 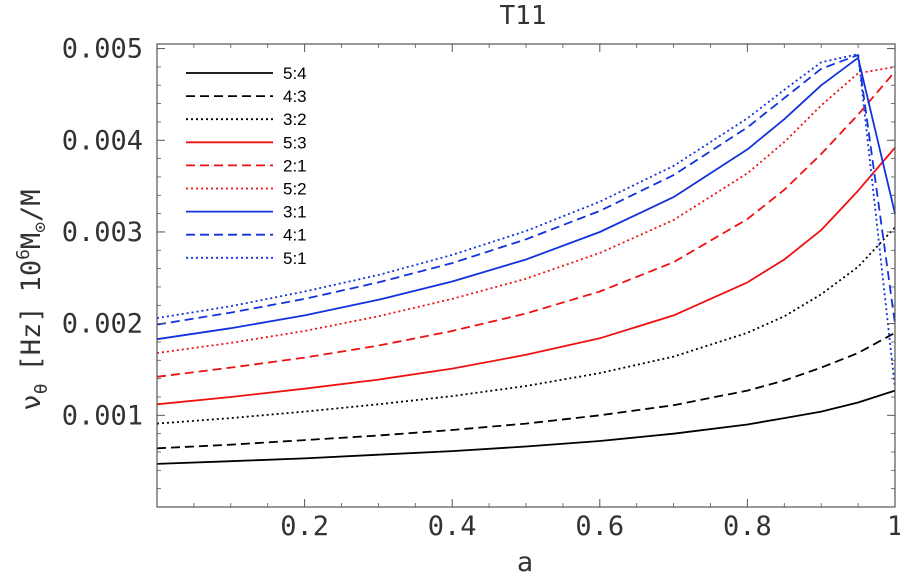 I want to click on y-label-over-m: /M, so click(x=31, y=205).